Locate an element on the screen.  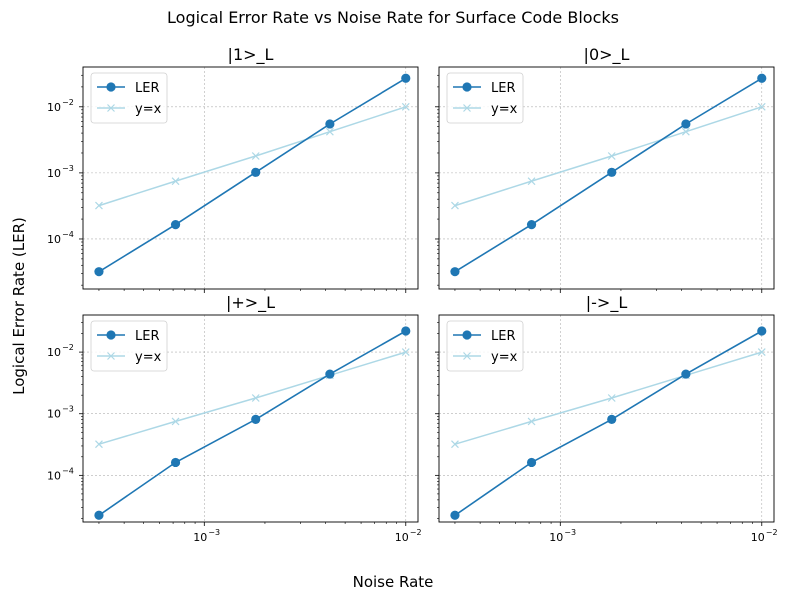
subplot-title: |+>_L is located at coordinates (250, 303).